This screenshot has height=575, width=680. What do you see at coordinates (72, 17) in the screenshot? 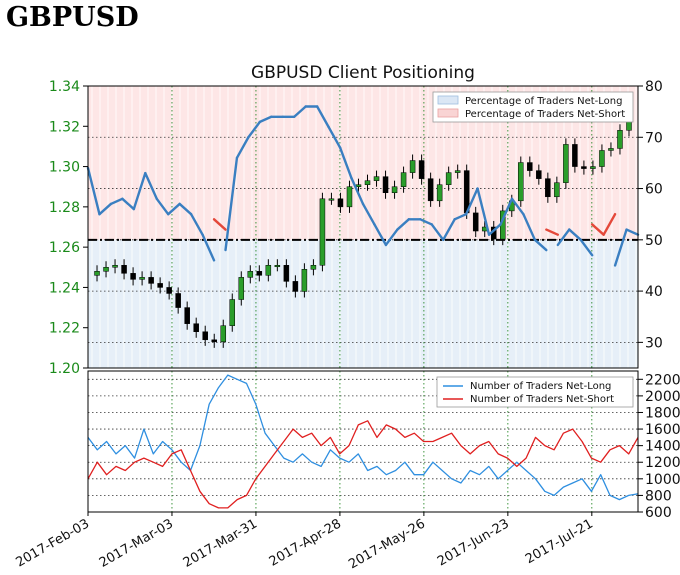
I see `page-title: GBPUSD` at bounding box center [72, 17].